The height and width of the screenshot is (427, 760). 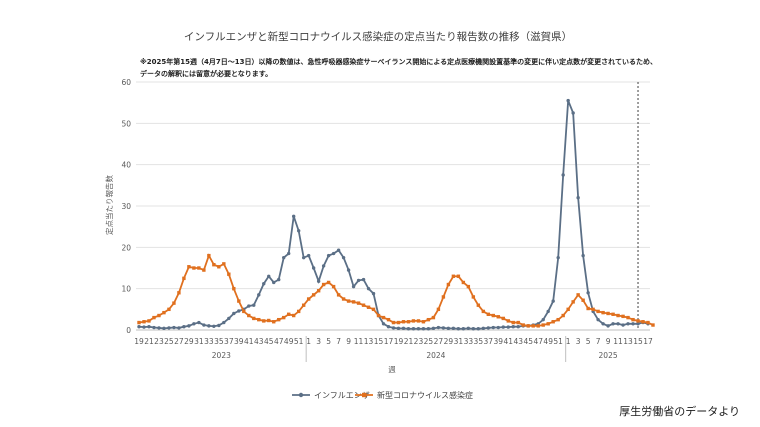 What do you see at coordinates (378, 36) in the screenshot?
I see `chart-title: インフルエンザと新型コロナウイルス感染症の定点当たり報告数の推移（滋賀県）` at bounding box center [378, 36].